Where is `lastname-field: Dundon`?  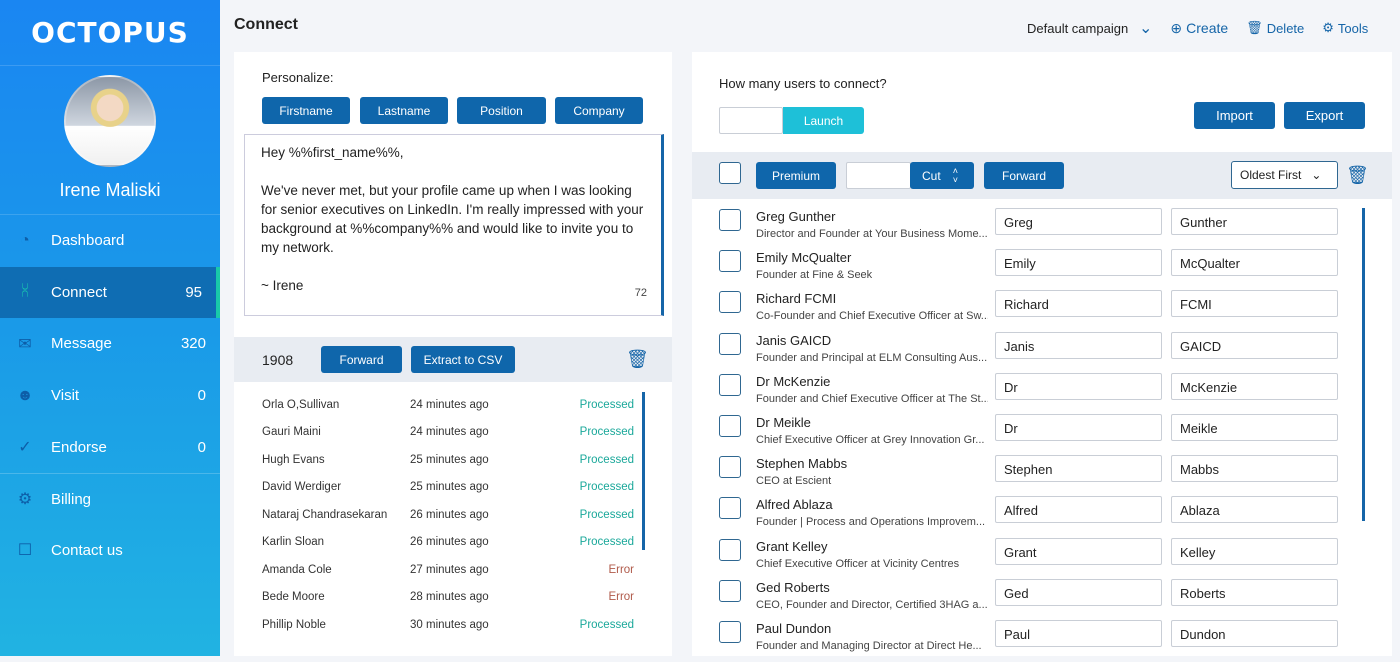
lastname-field: Dundon is located at coordinates (1254, 633).